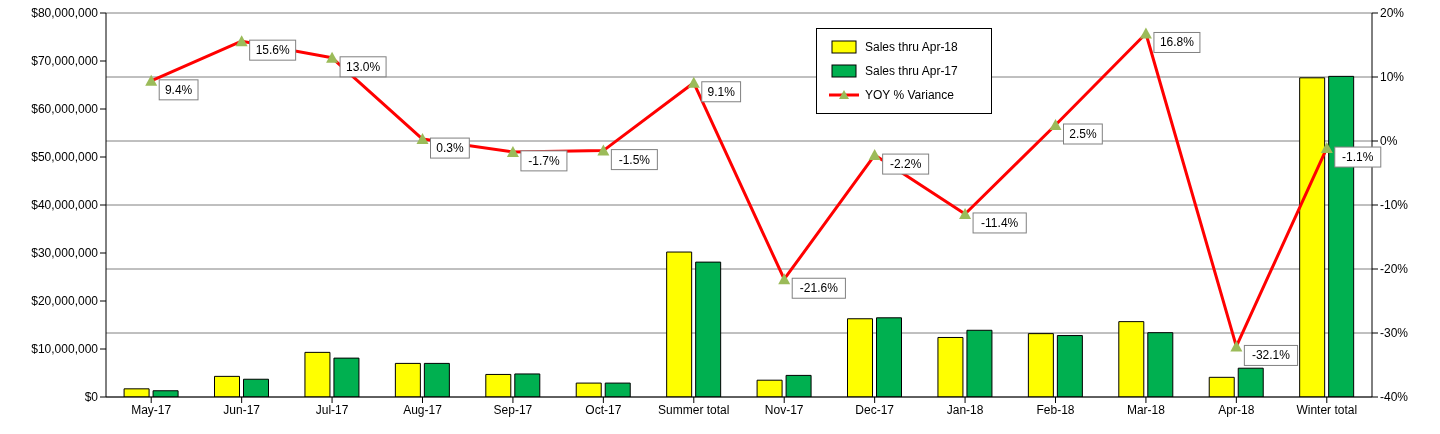 This screenshot has width=1440, height=434. Describe the element at coordinates (1394, 205) in the screenshot. I see `y2-tick-label: -10%` at that location.